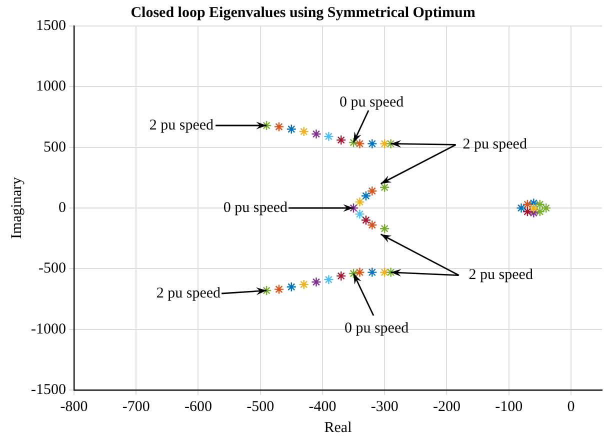 Image resolution: width=610 pixels, height=443 pixels. What do you see at coordinates (509, 406) in the screenshot?
I see `x-tick-label: -100` at bounding box center [509, 406].